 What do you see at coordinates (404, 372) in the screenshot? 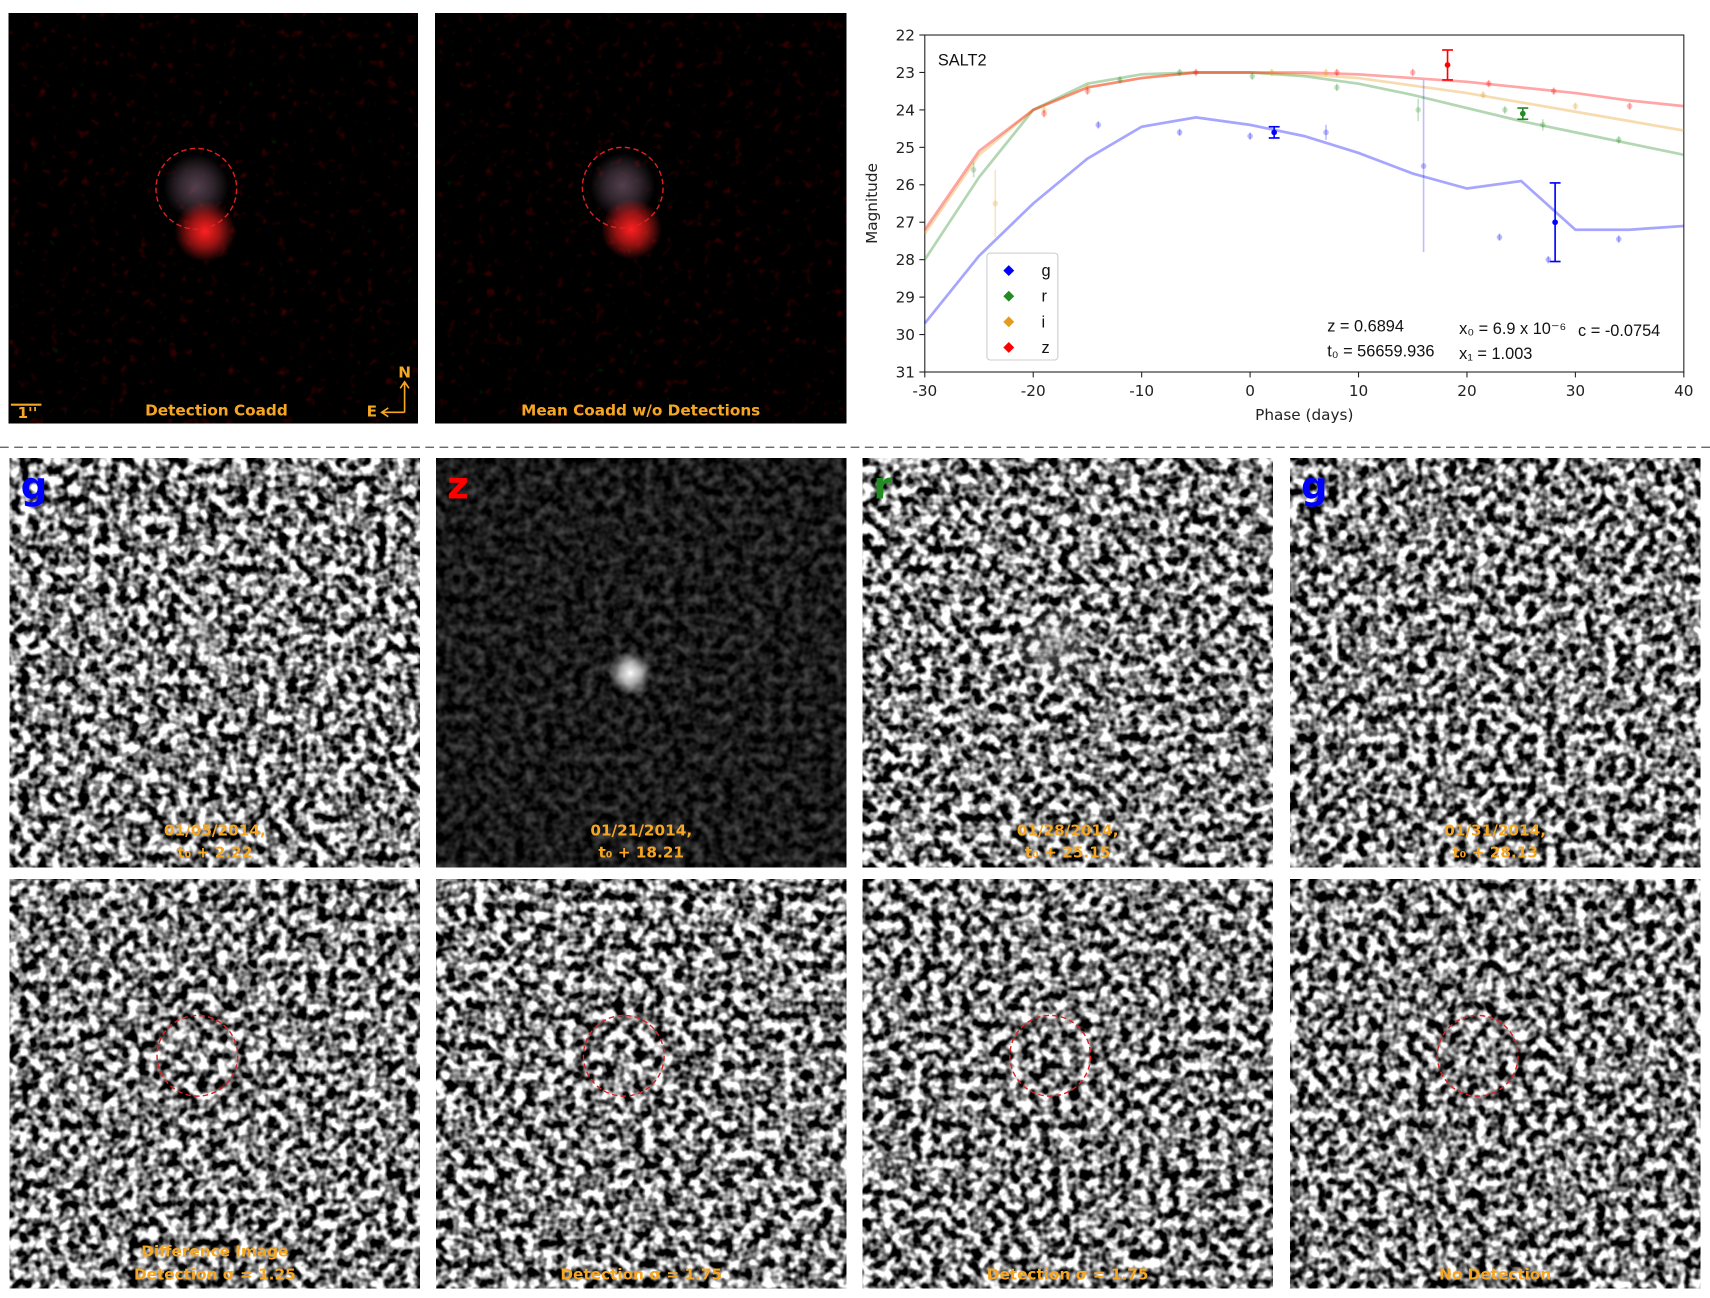
I see `compass-north: N` at bounding box center [404, 372].